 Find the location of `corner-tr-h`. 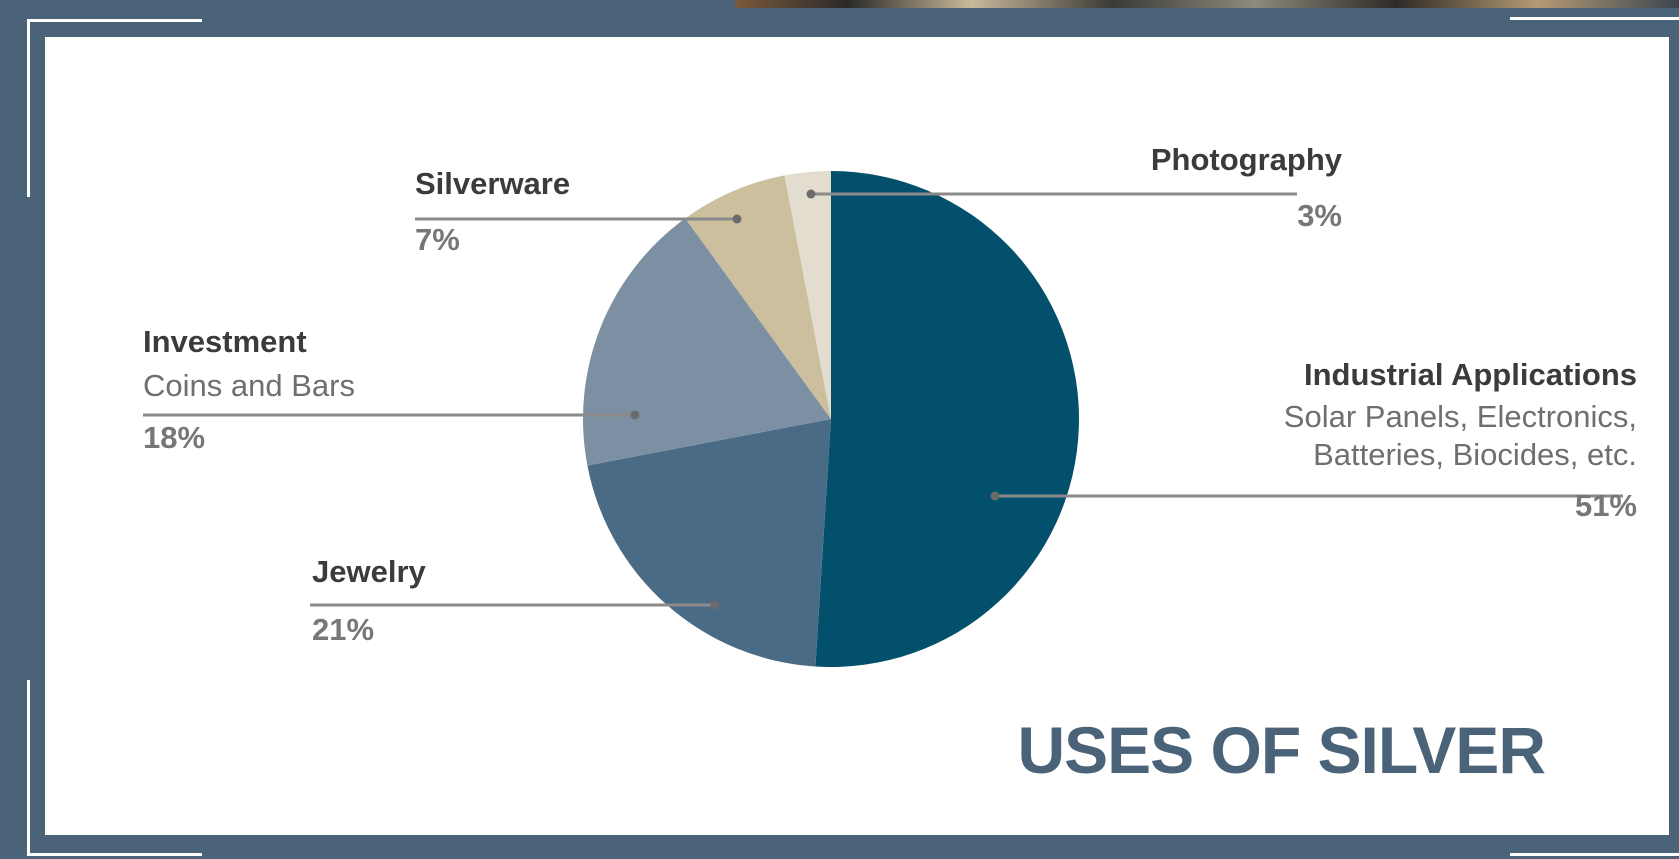

corner-tr-h is located at coordinates (1594, 18).